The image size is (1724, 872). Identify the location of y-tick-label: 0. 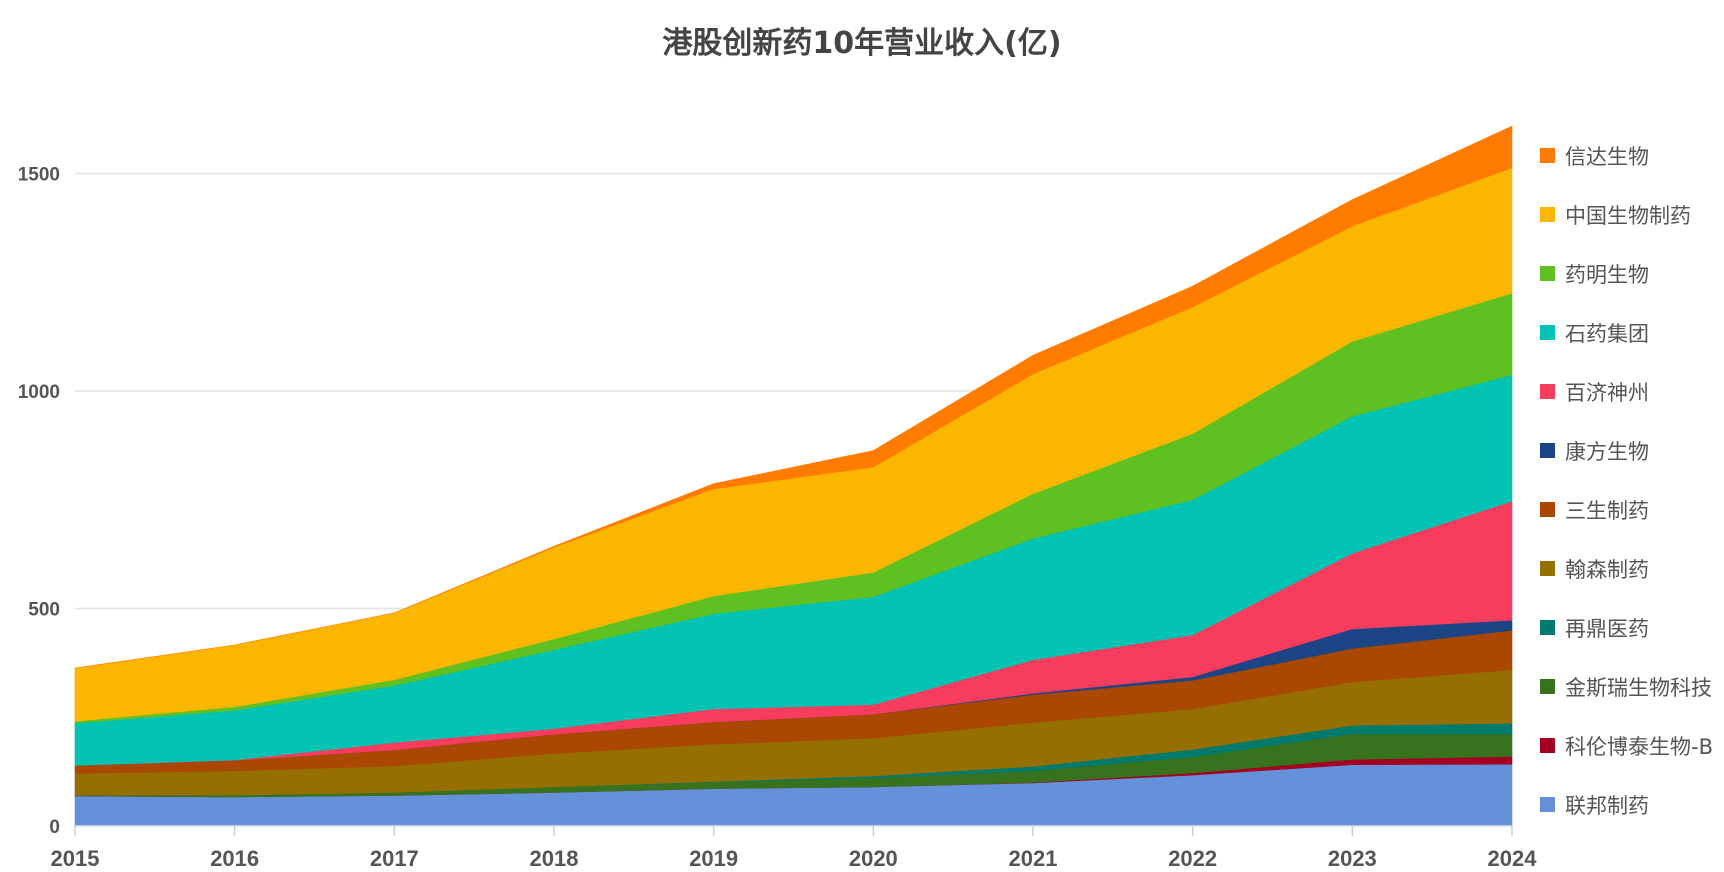
(54, 827).